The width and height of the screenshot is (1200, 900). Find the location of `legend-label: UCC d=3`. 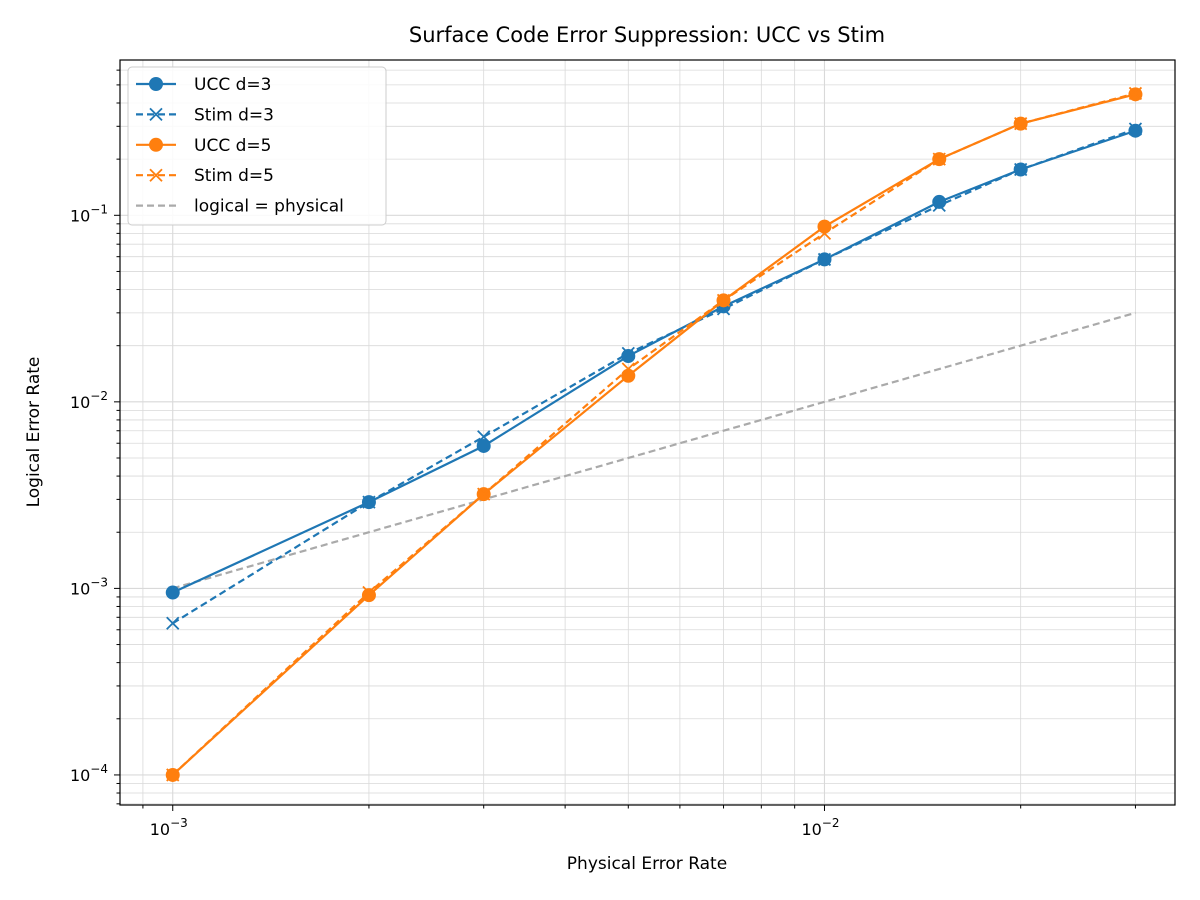

legend-label: UCC d=3 is located at coordinates (232, 85).